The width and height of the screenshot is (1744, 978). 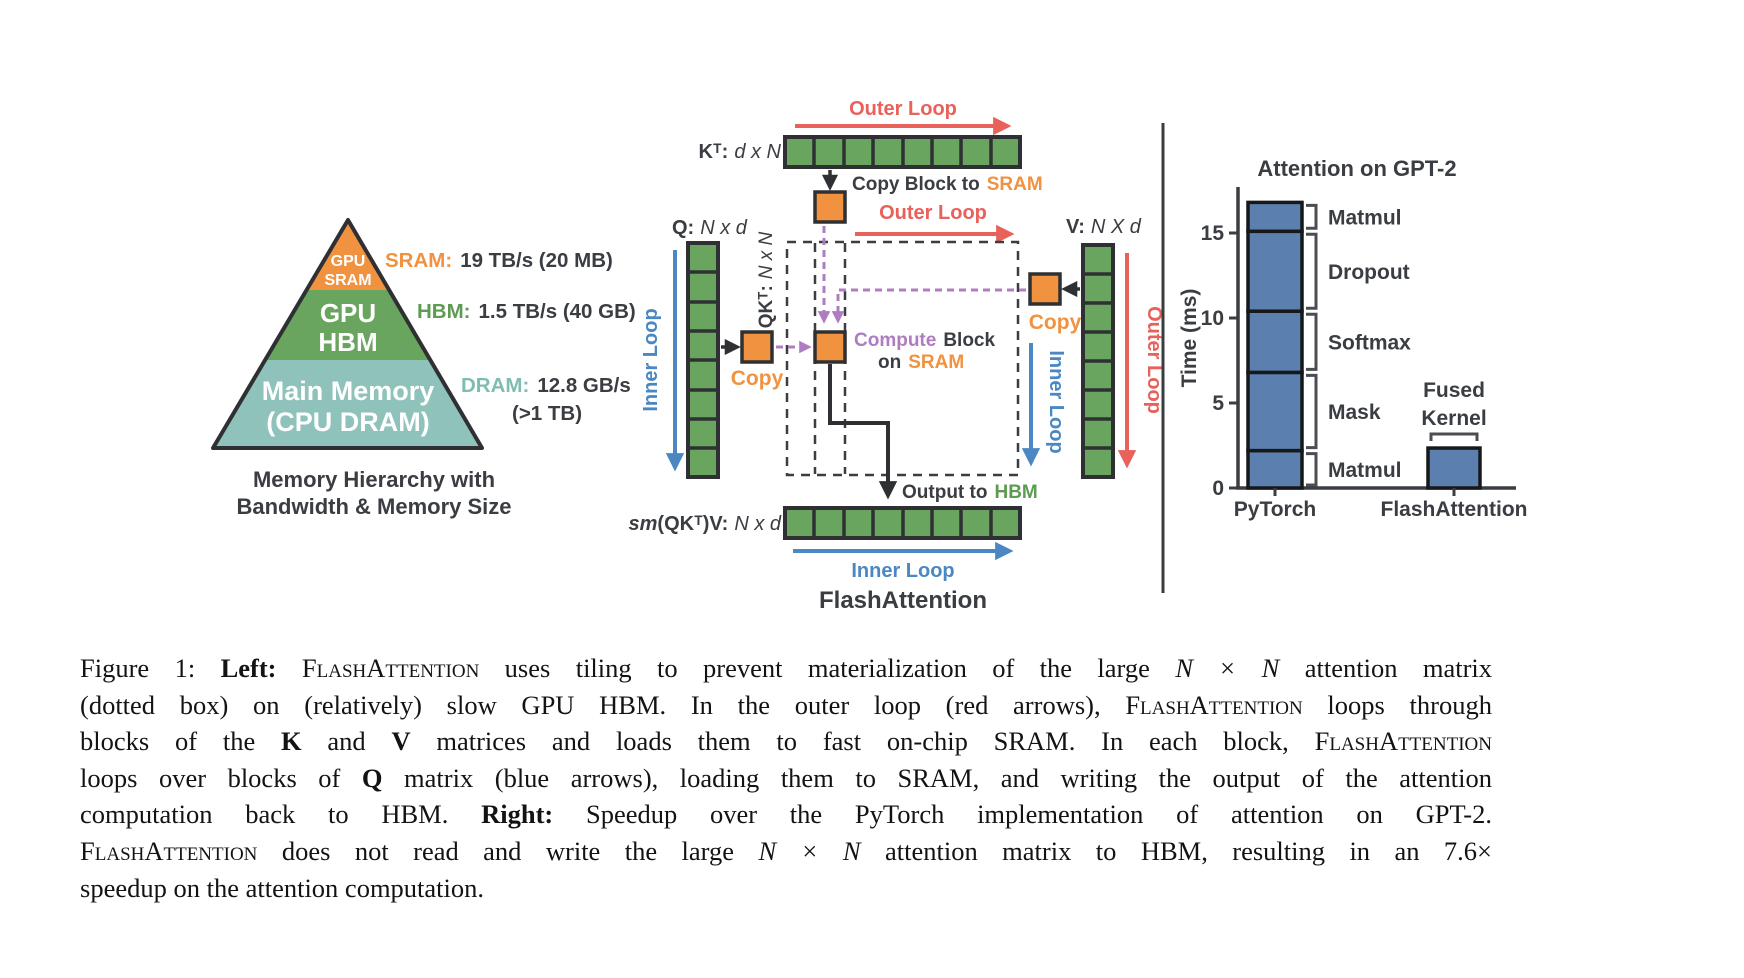 I want to click on caption-line: speedup on the attention computation., so click(x=786, y=888).